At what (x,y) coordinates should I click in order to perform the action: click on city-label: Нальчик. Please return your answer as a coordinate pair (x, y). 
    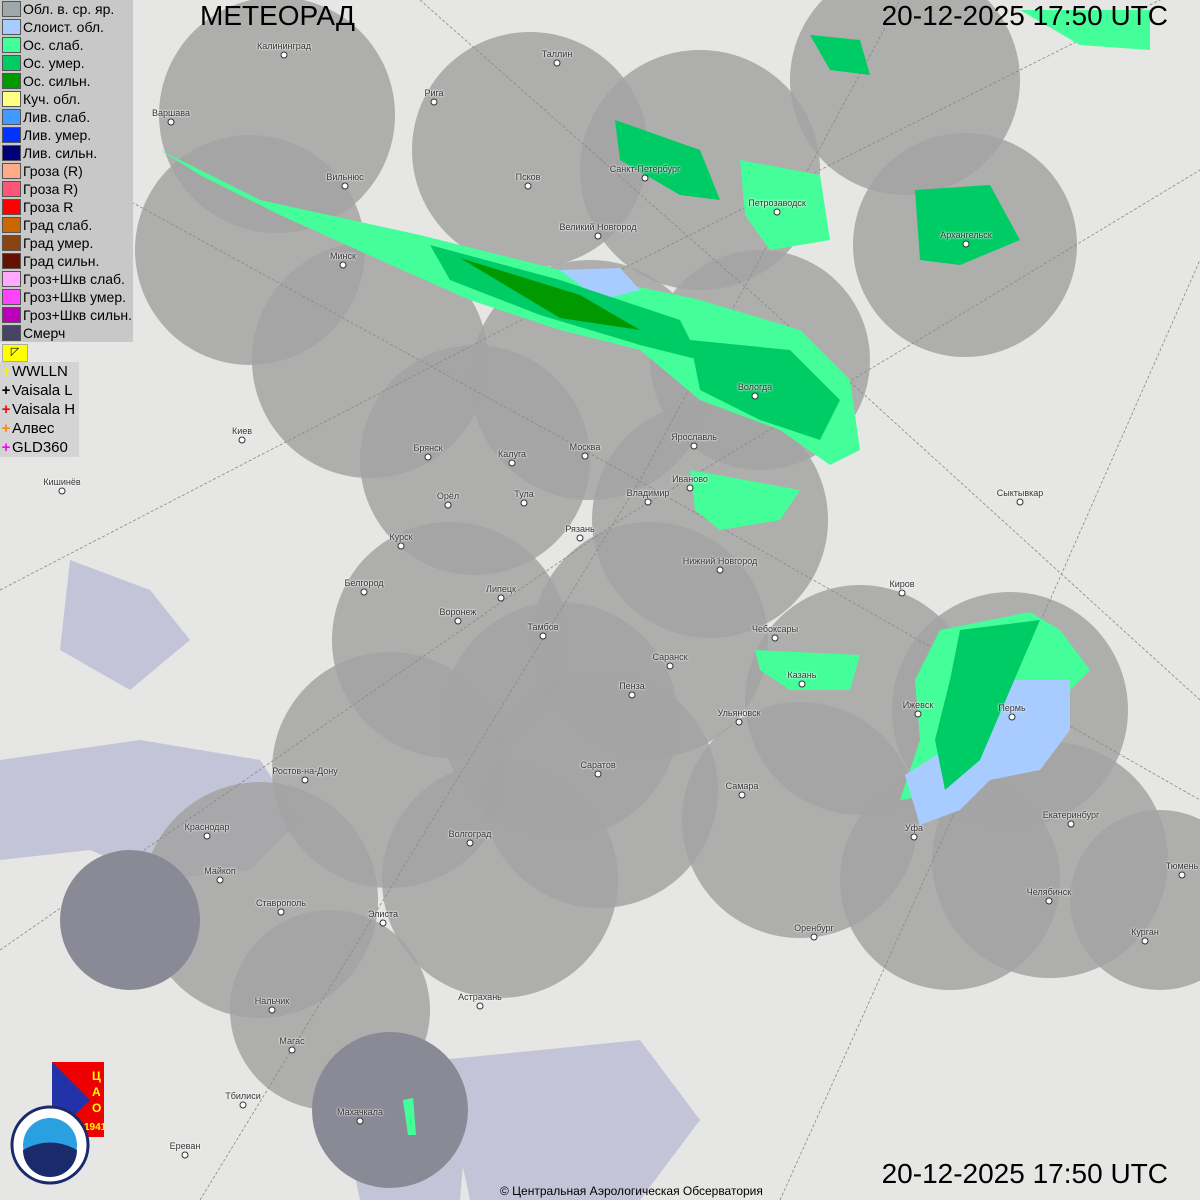
    Looking at the image, I should click on (272, 1001).